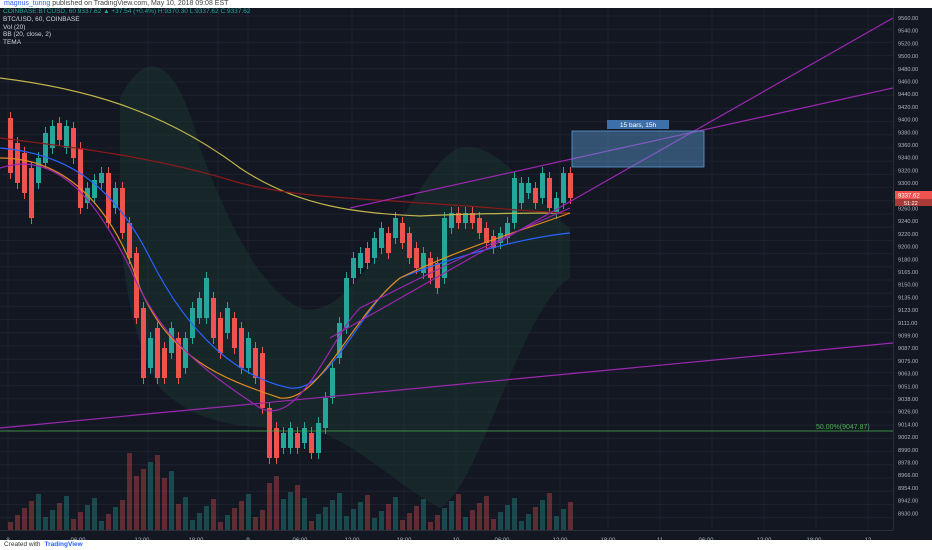 The height and width of the screenshot is (550, 932). I want to click on price-tick-label: 9135.00, so click(908, 298).